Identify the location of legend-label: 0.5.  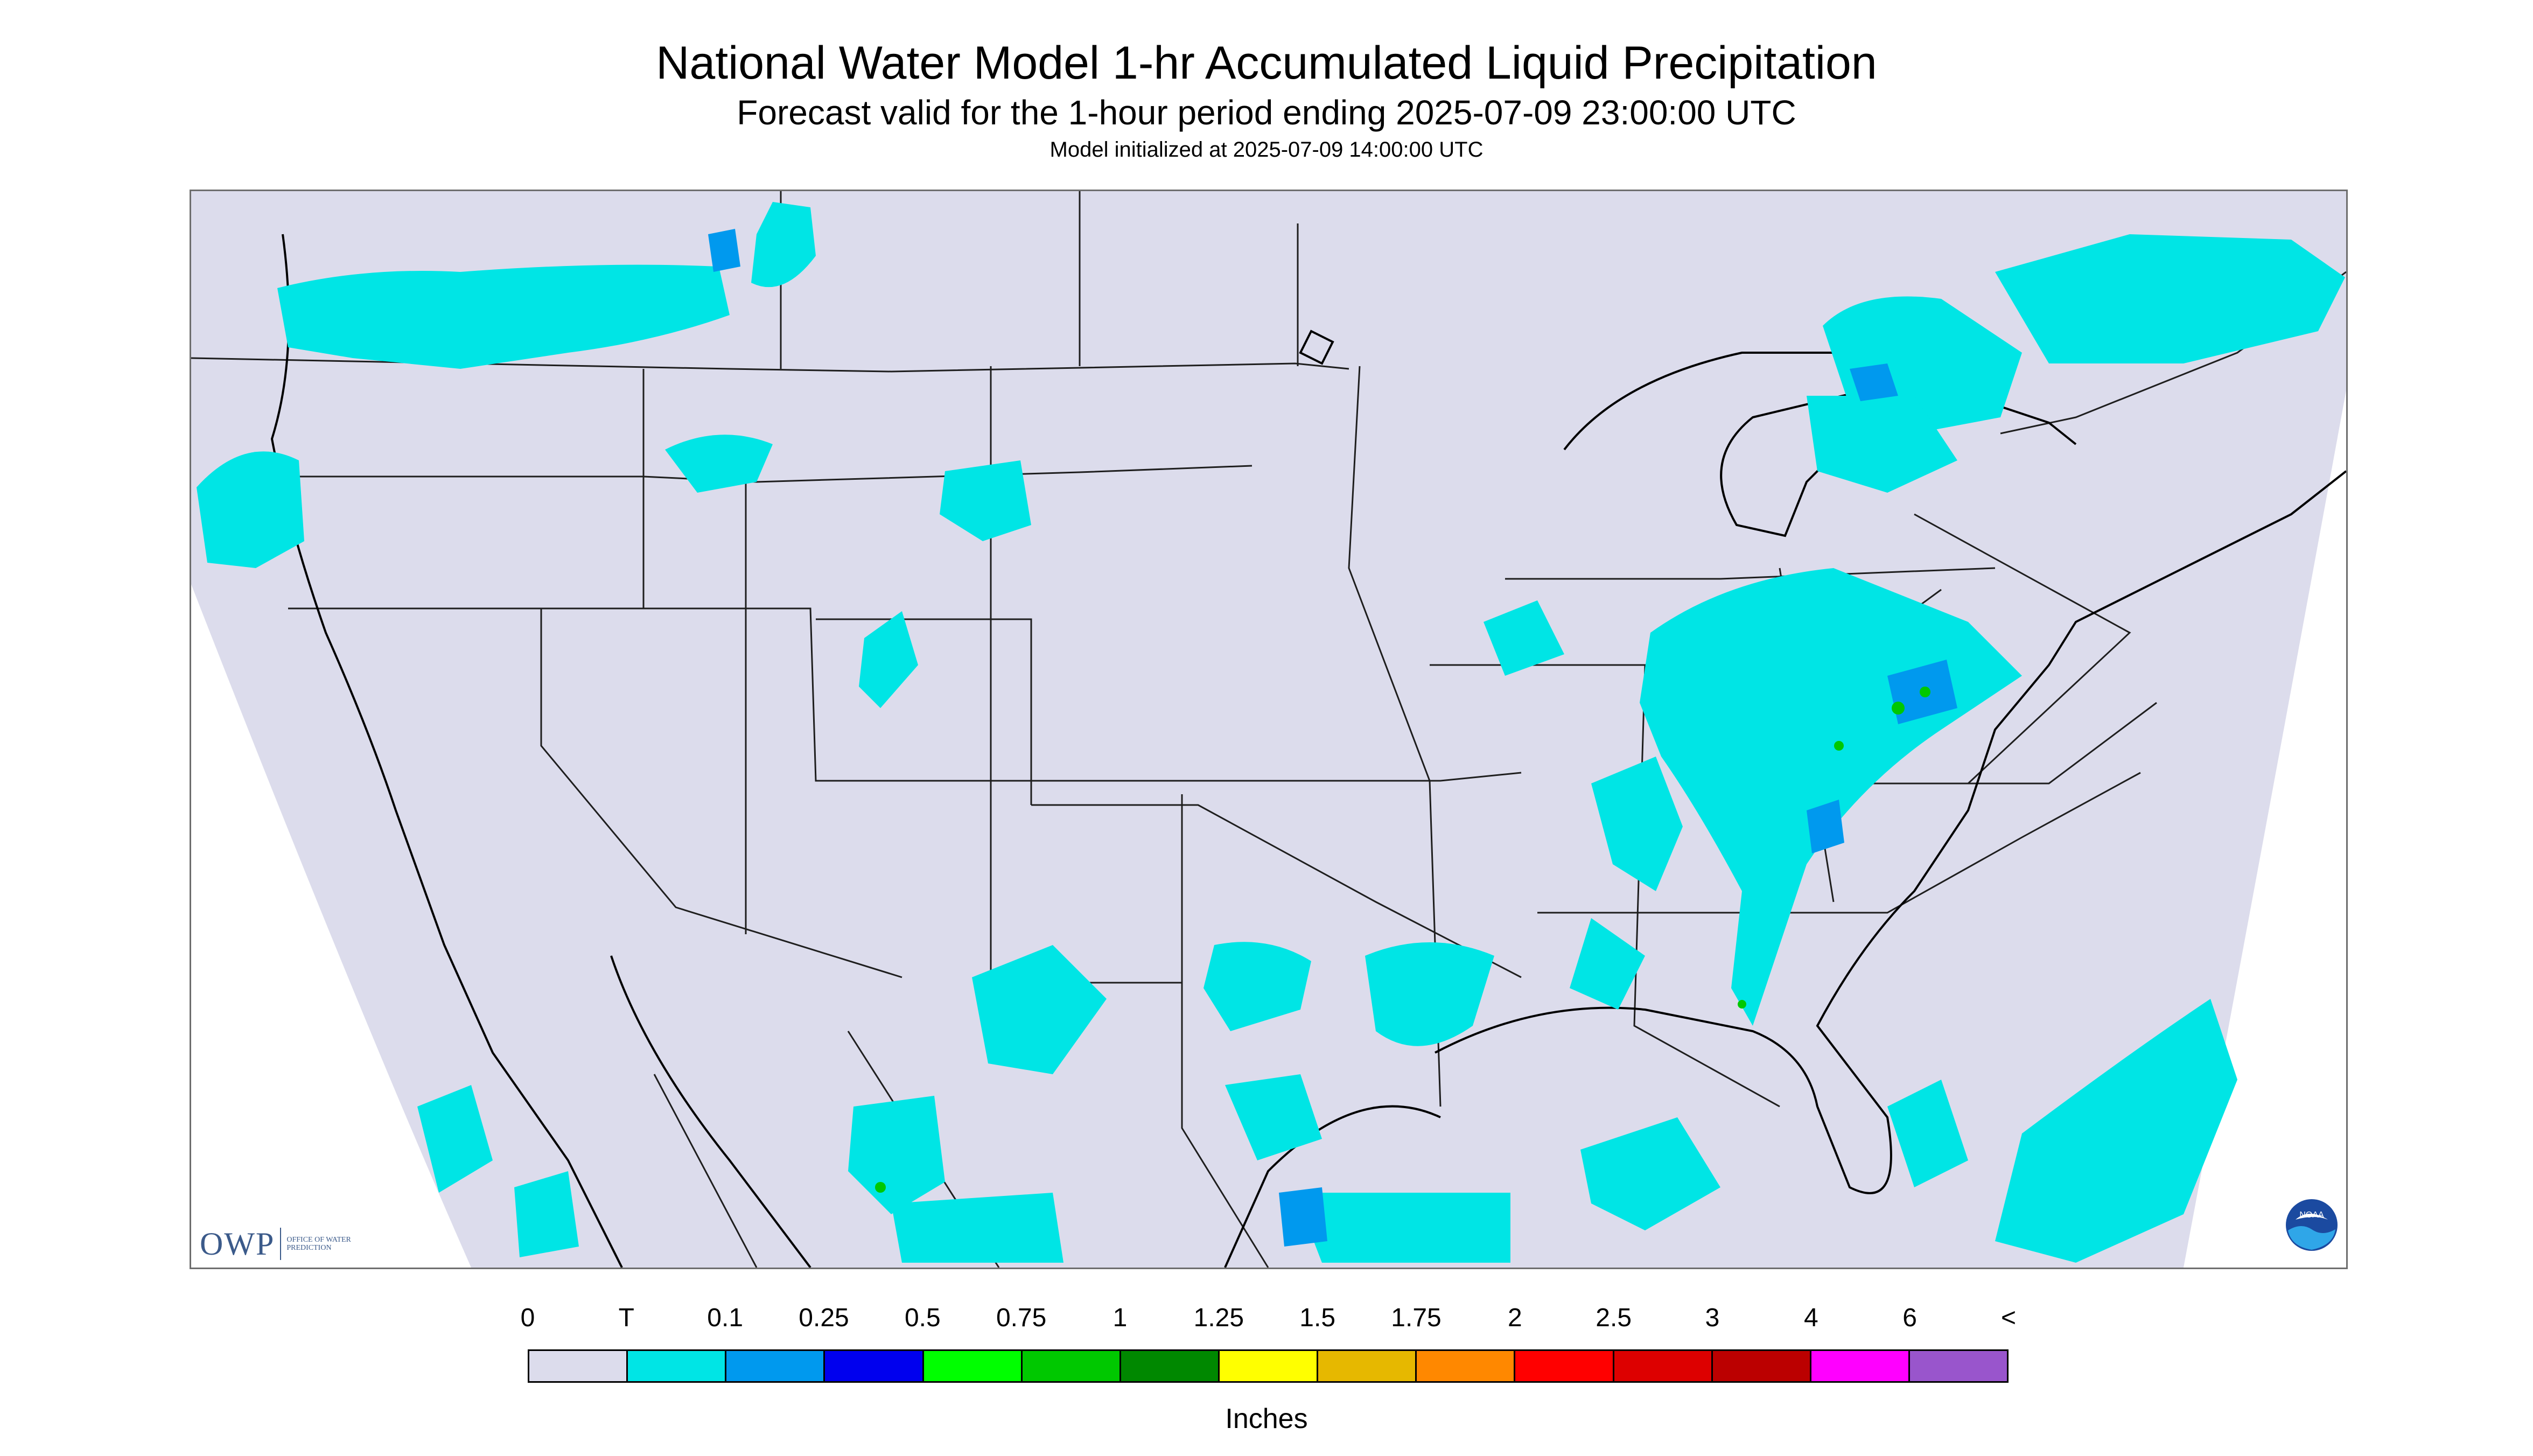
(922, 1318).